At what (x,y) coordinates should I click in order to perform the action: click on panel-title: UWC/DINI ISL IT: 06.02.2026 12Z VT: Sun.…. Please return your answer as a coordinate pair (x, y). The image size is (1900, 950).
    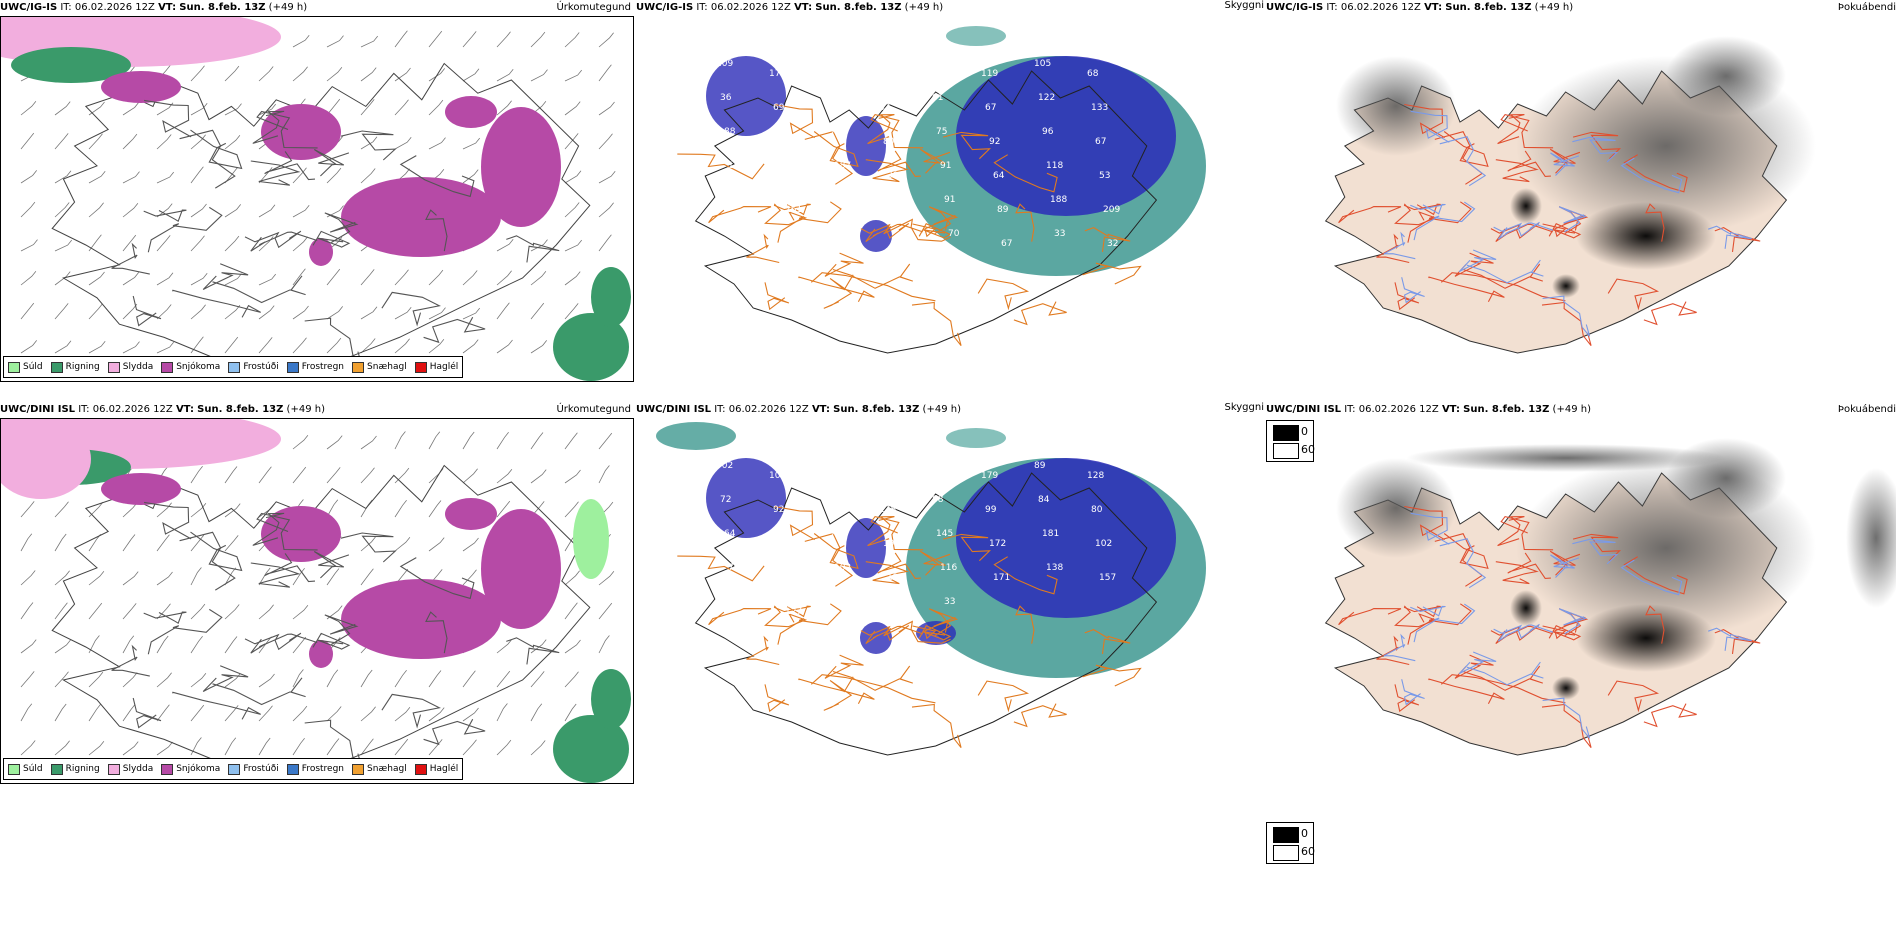
    Looking at the image, I should click on (162, 409).